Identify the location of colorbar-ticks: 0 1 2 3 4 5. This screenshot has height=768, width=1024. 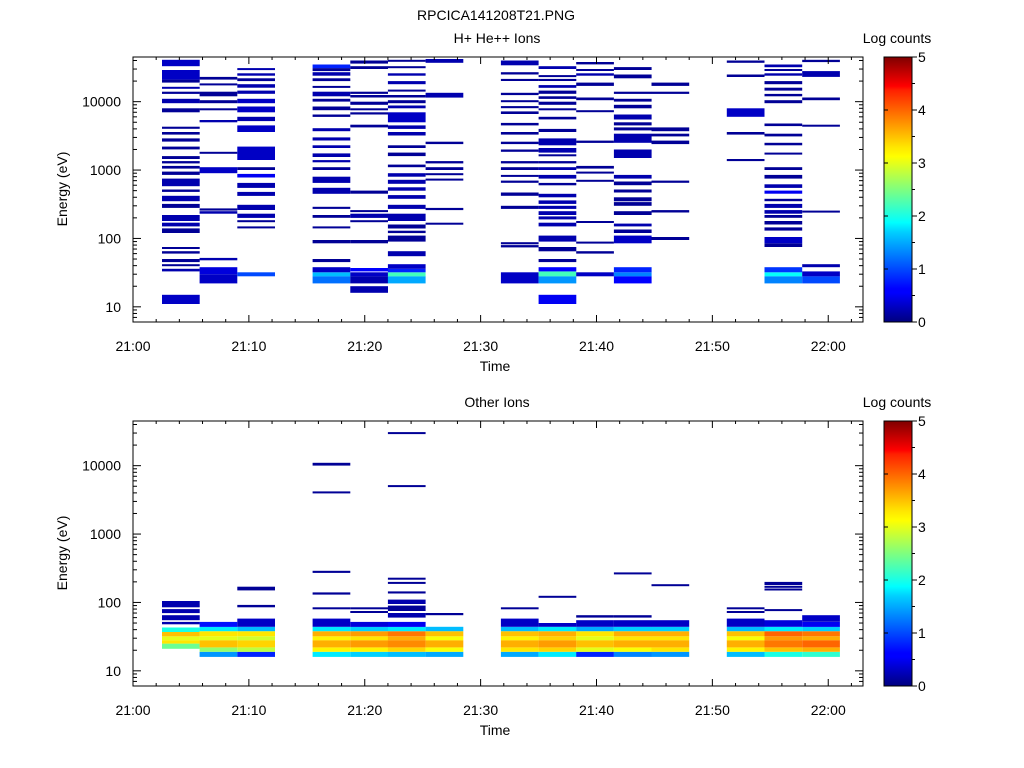
(905, 553).